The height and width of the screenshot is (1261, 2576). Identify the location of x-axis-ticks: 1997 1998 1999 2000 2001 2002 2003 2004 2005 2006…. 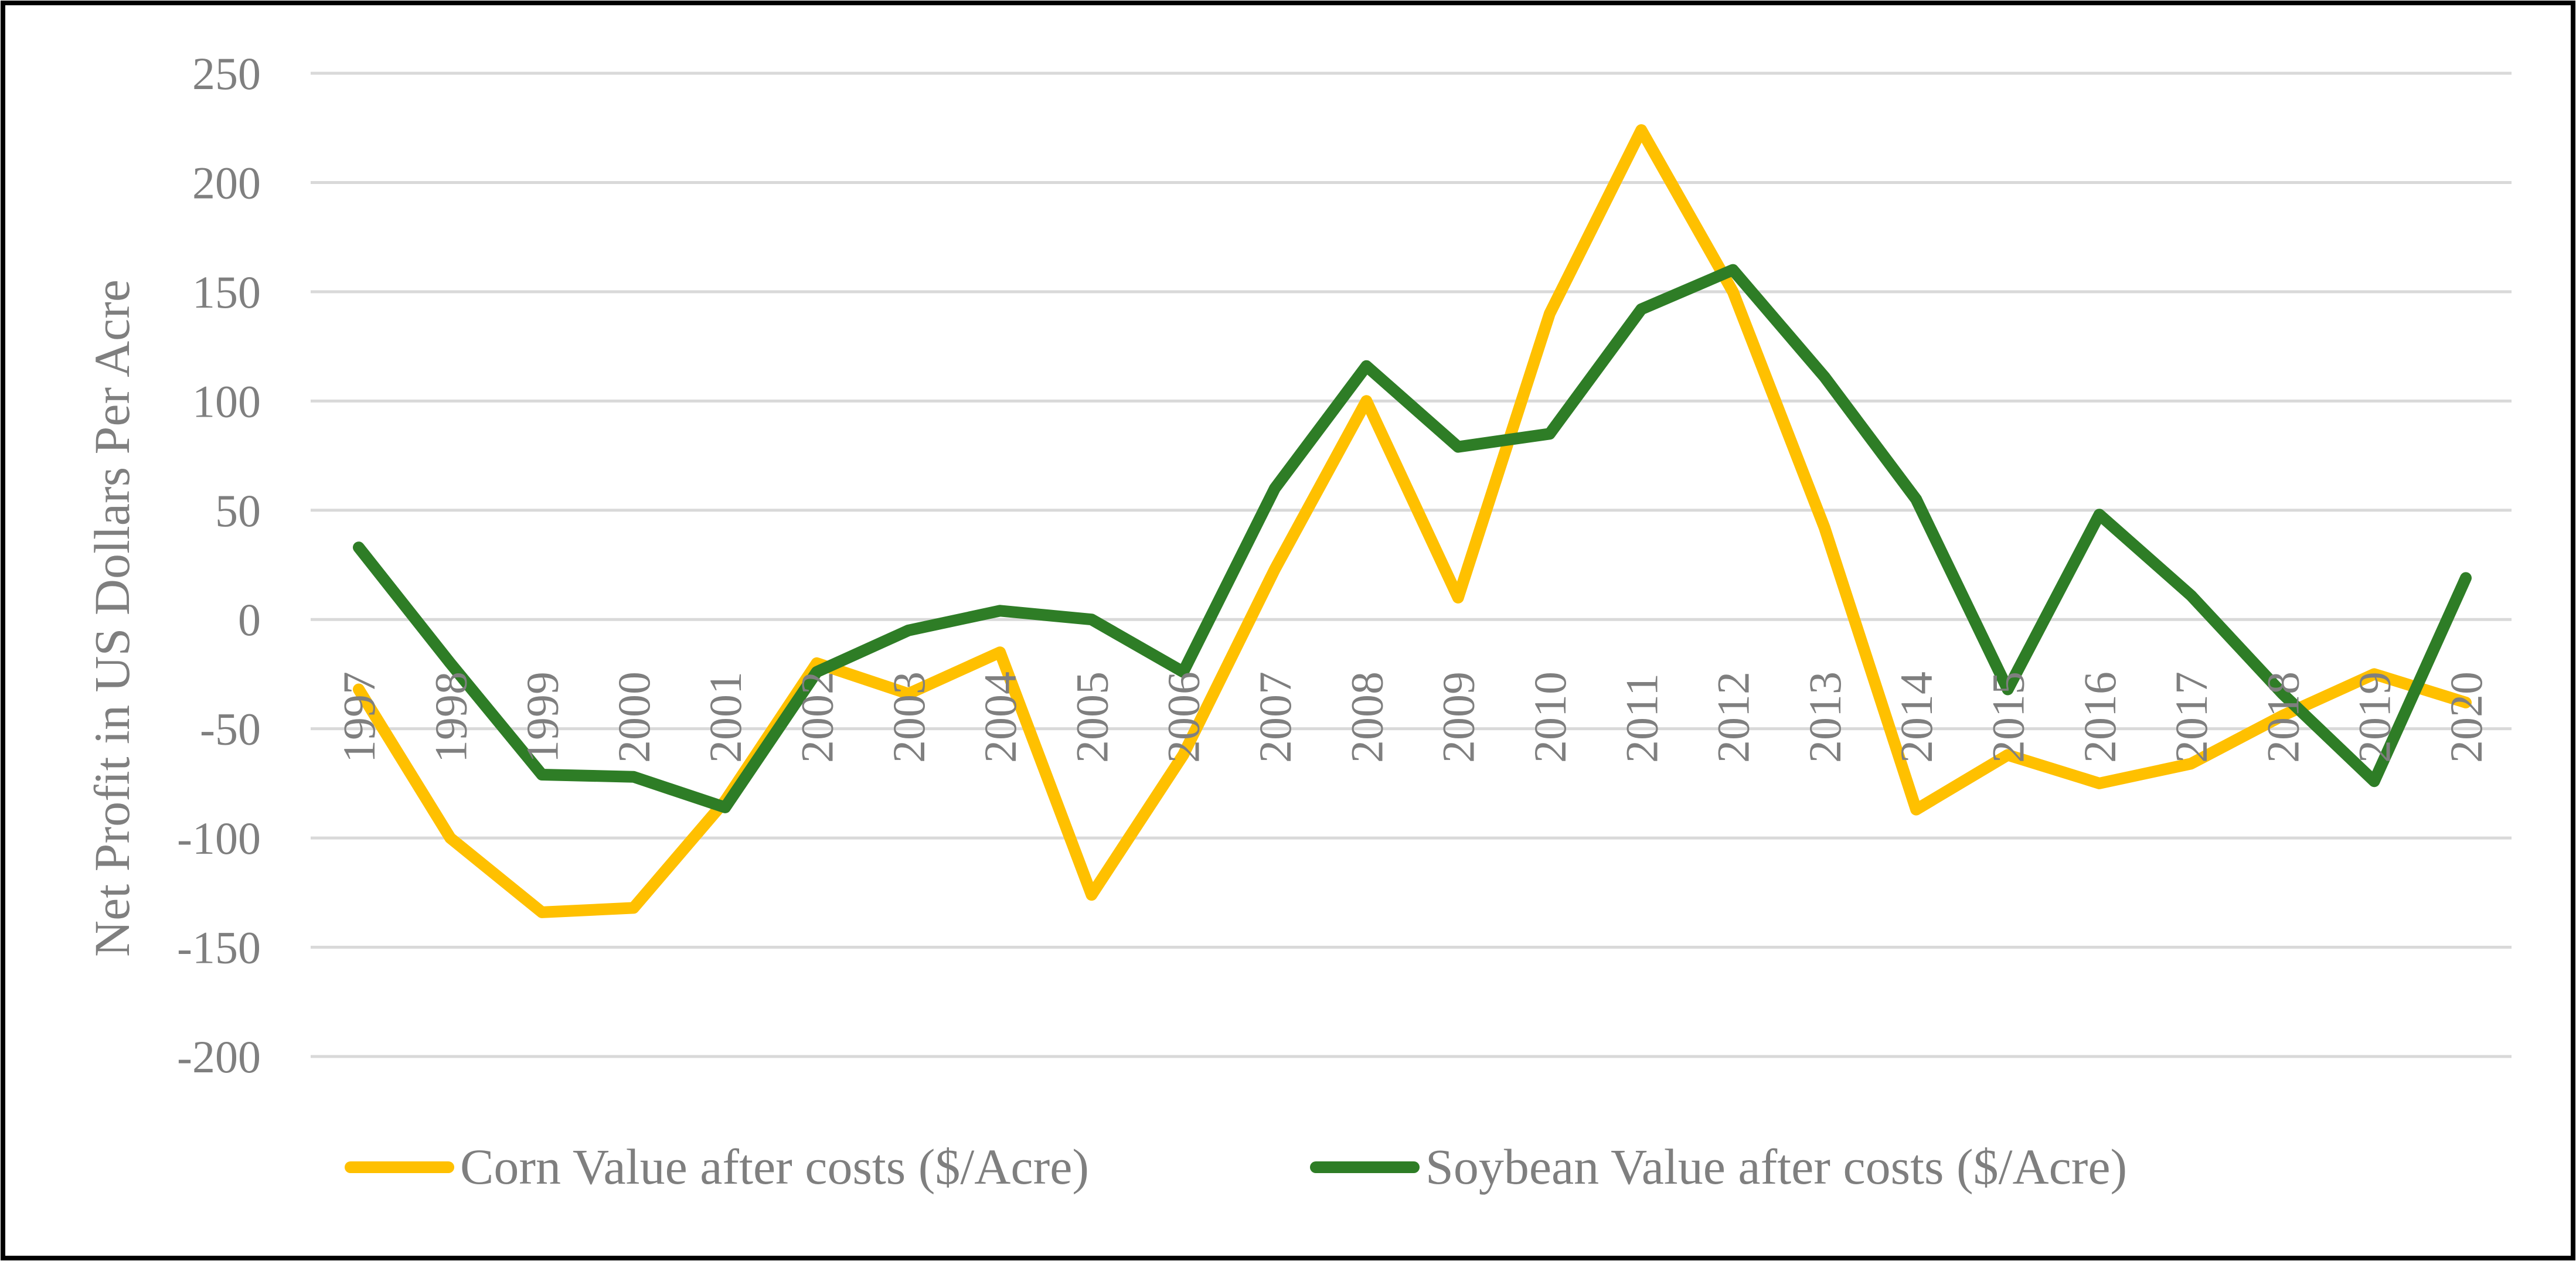
(1413, 717).